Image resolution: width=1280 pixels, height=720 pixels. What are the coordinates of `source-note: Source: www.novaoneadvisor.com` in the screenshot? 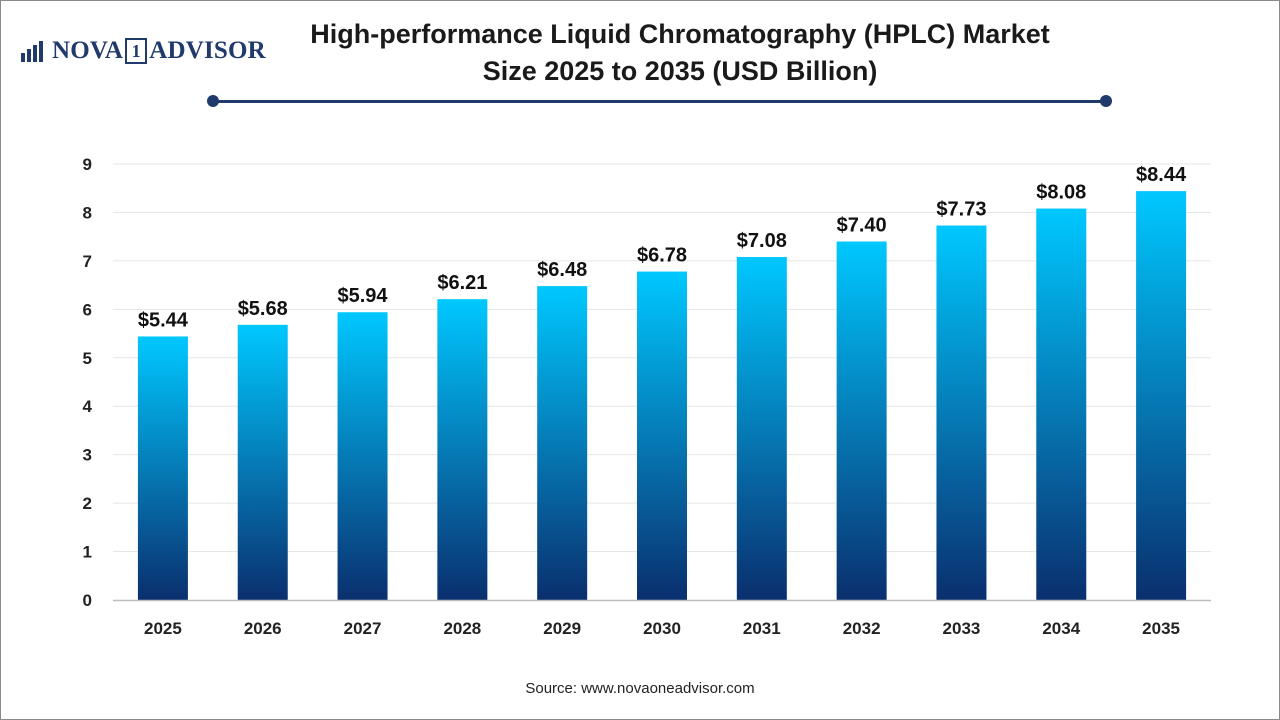 It's located at (640, 688).